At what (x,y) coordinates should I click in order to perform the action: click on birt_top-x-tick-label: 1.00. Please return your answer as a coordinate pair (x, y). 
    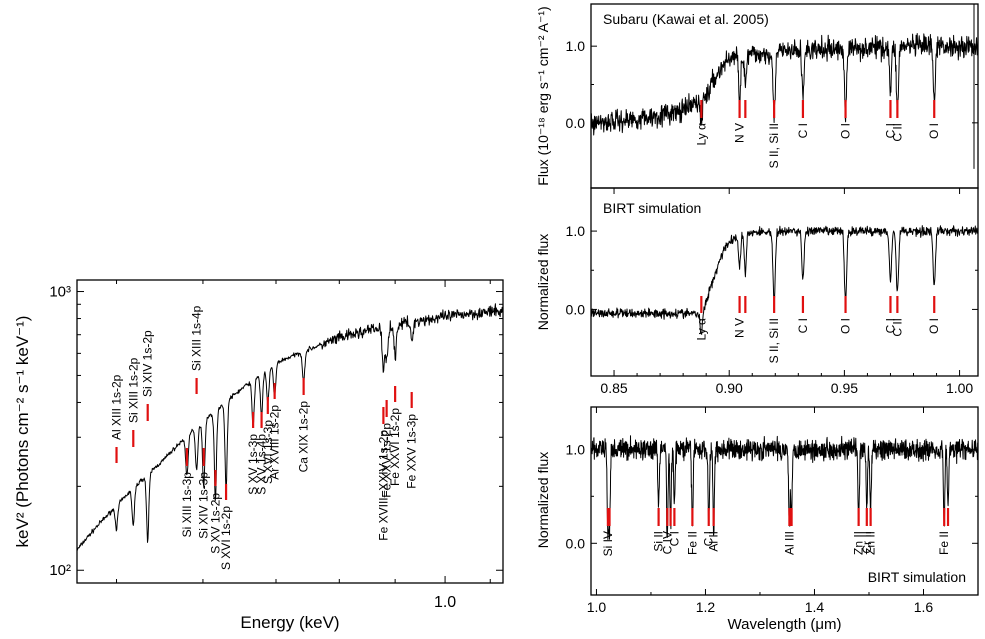
    Looking at the image, I should click on (959, 388).